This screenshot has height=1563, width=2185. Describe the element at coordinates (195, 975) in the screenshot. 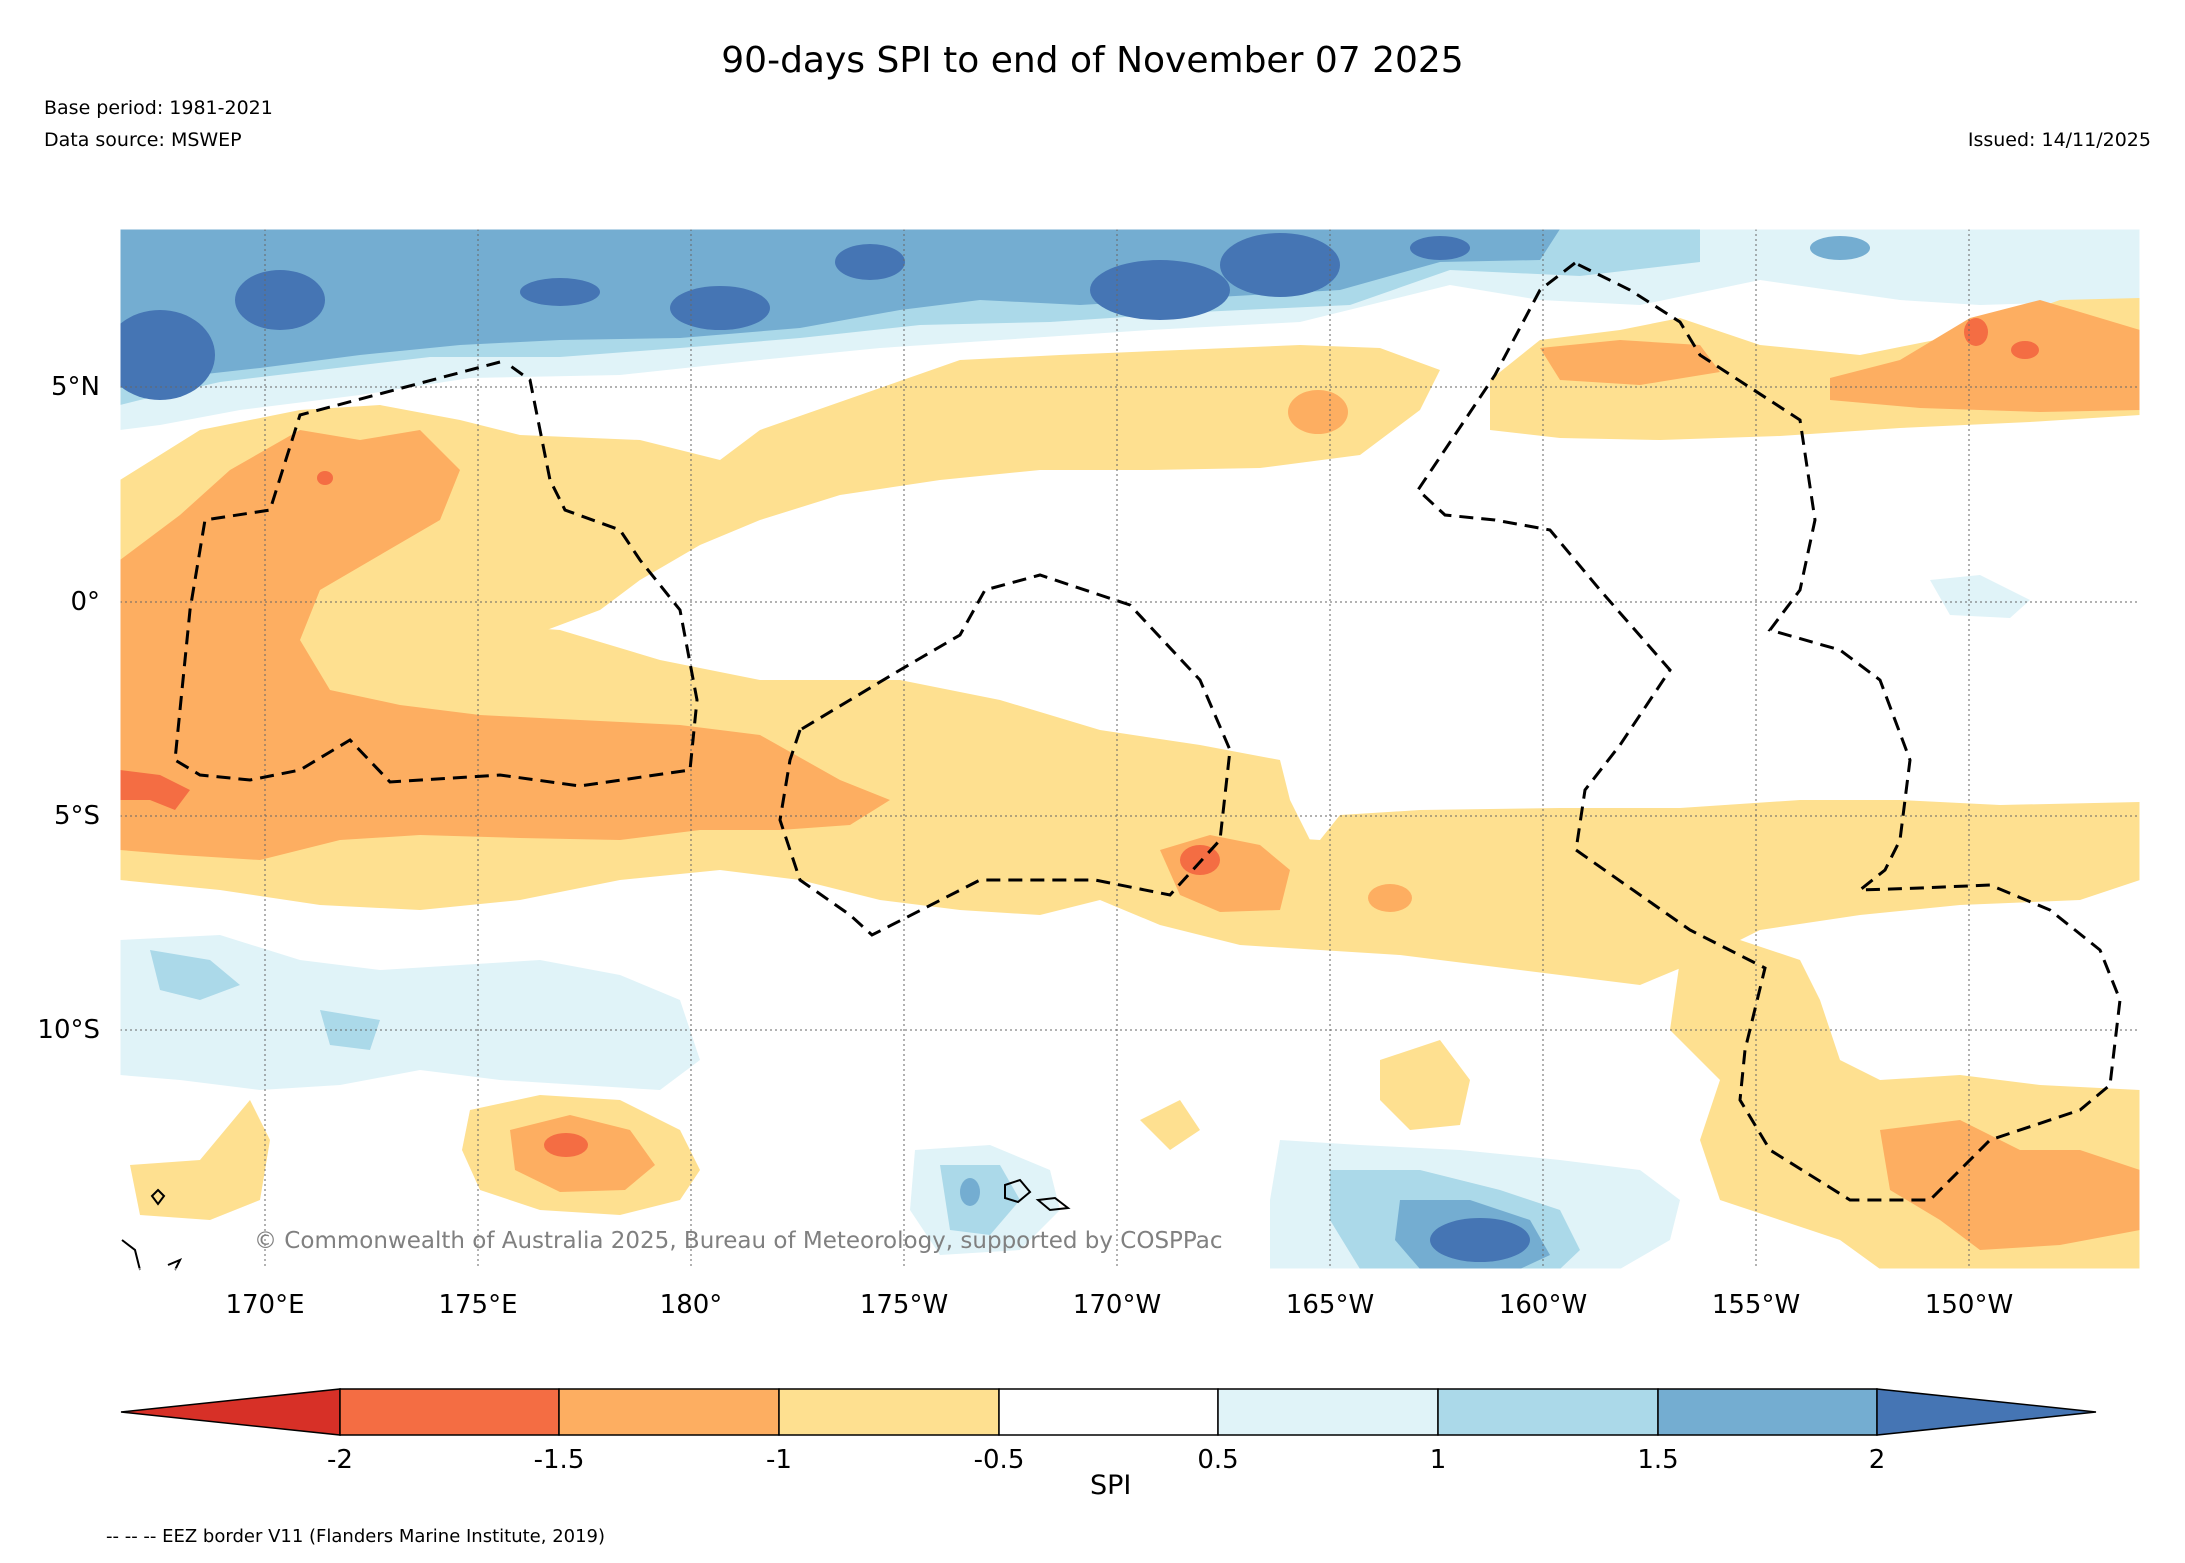

I see `wet-band-south-mid` at that location.